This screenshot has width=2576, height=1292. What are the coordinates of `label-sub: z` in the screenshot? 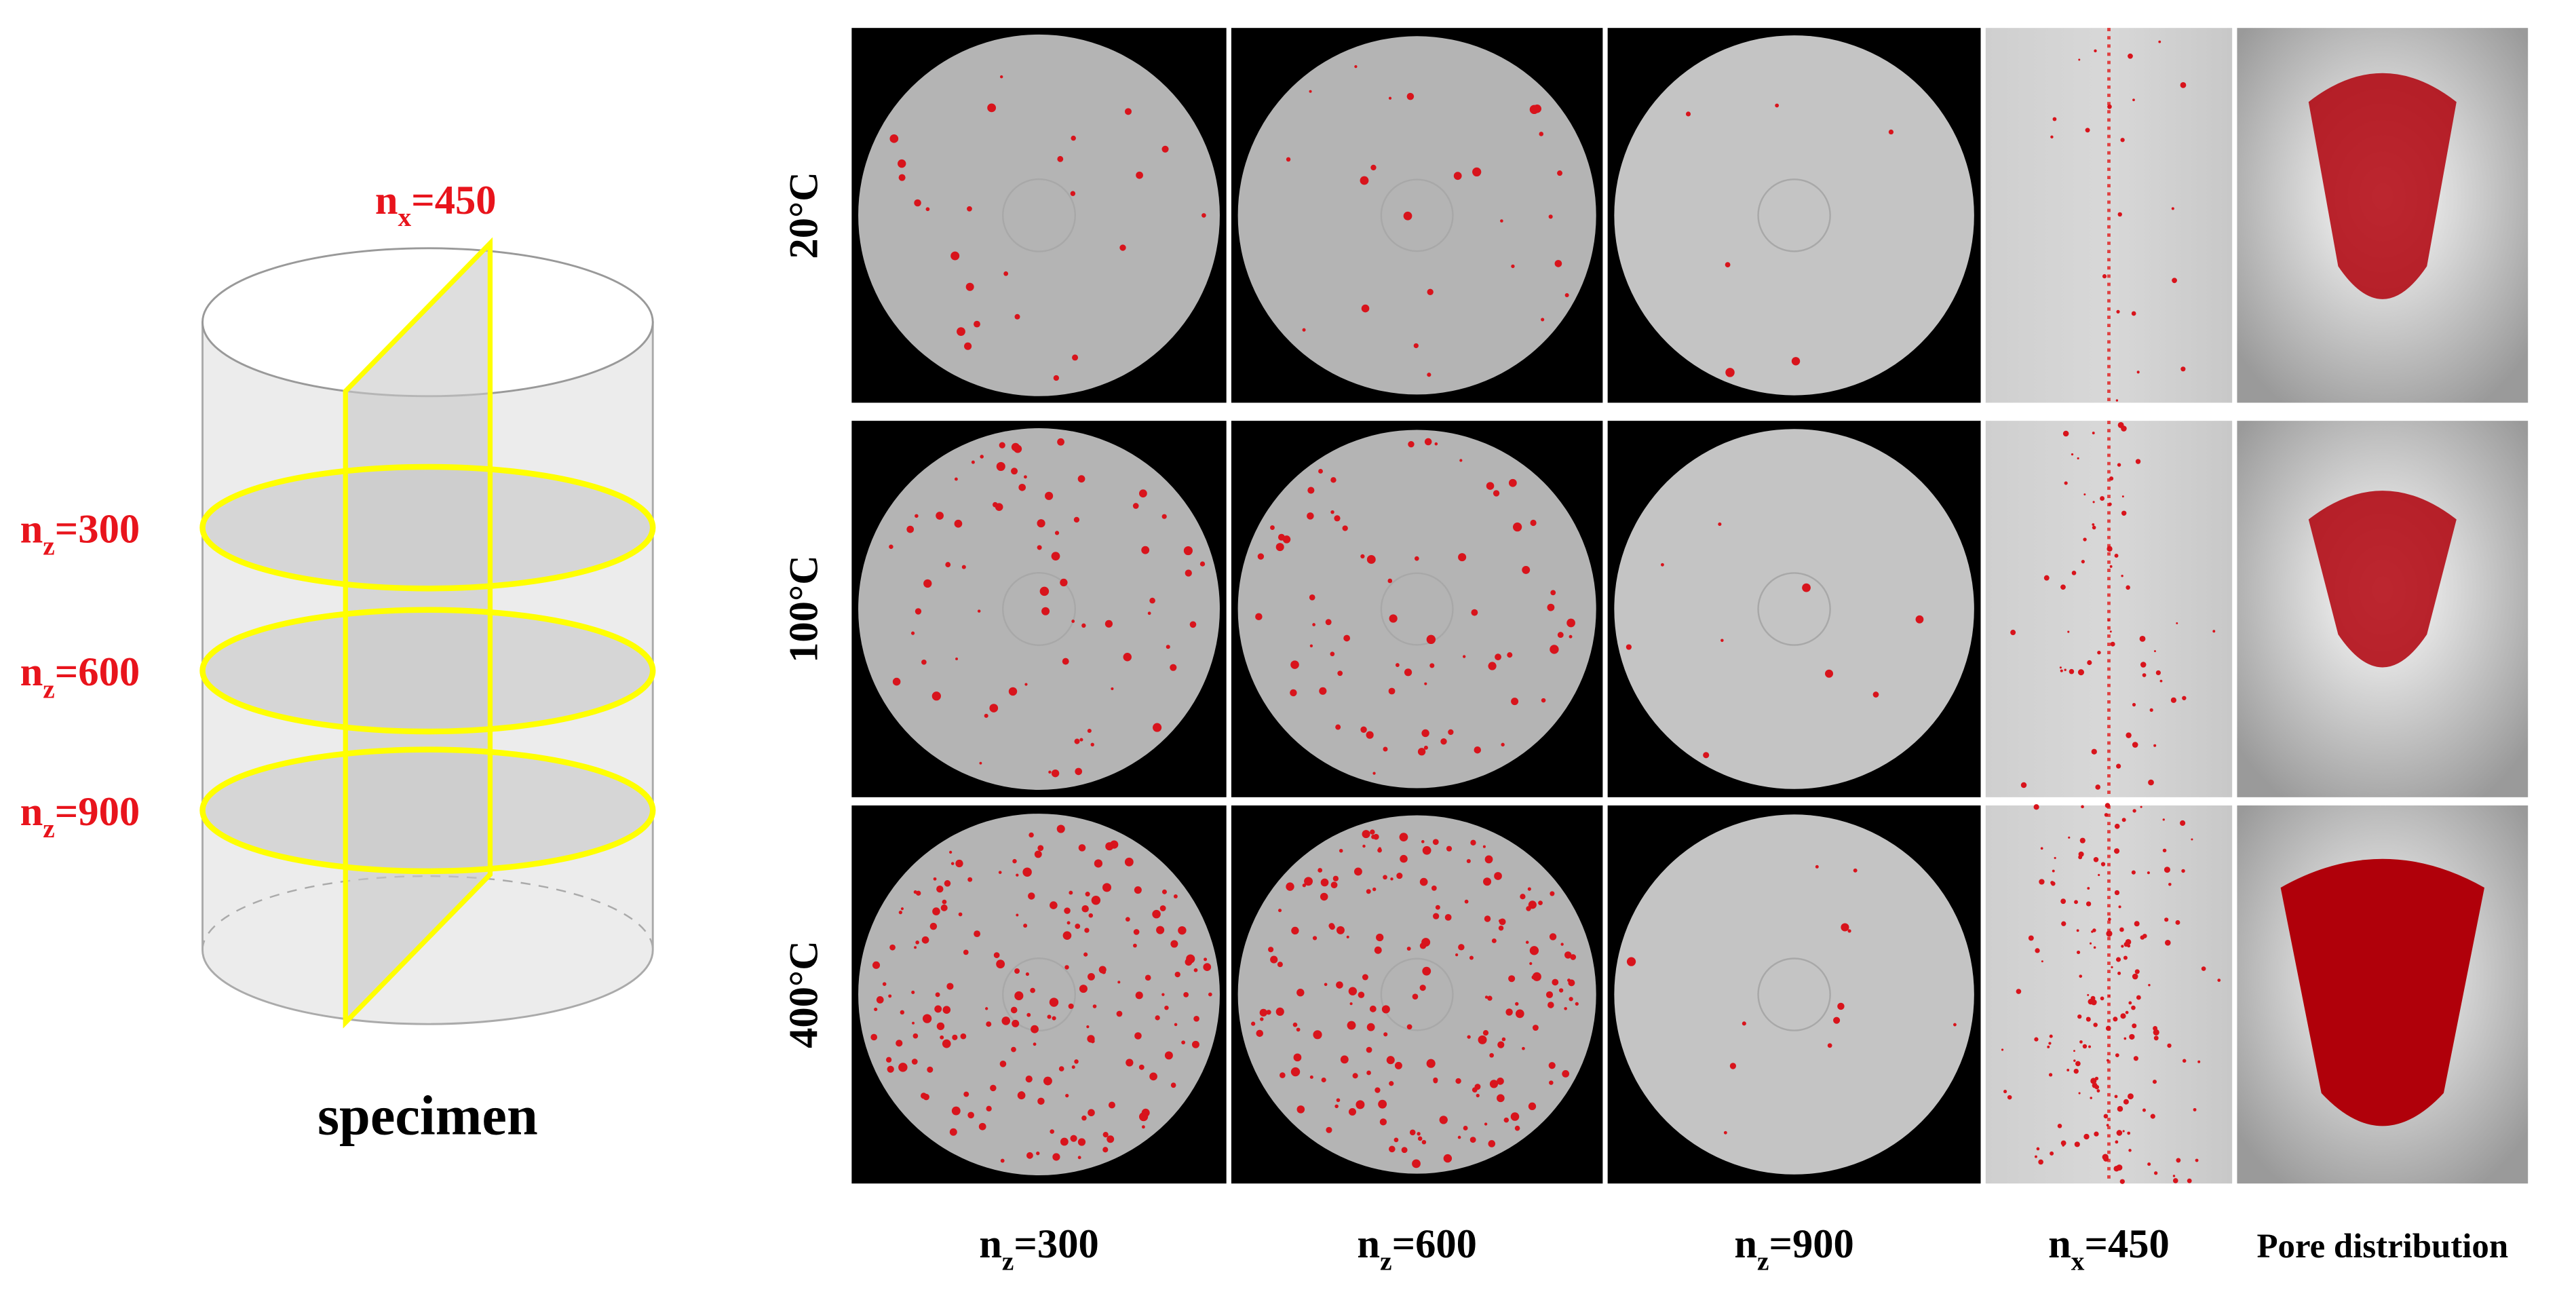 It's located at (1763, 1261).